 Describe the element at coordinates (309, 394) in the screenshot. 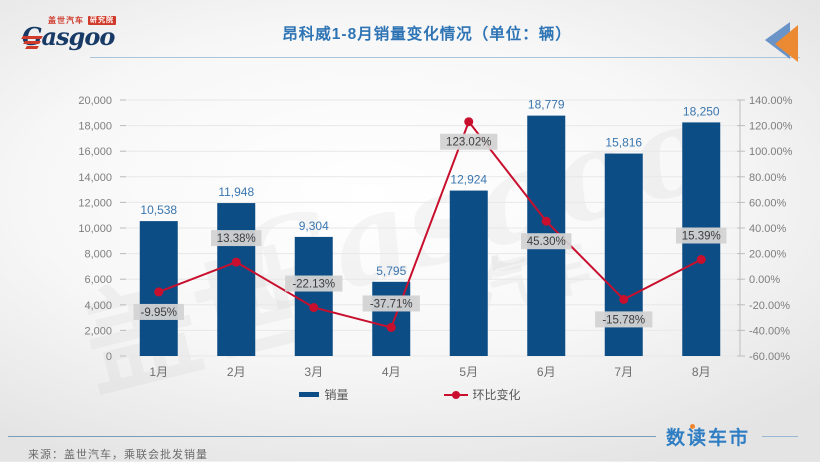

I see `legend-bar-marker-icon` at that location.